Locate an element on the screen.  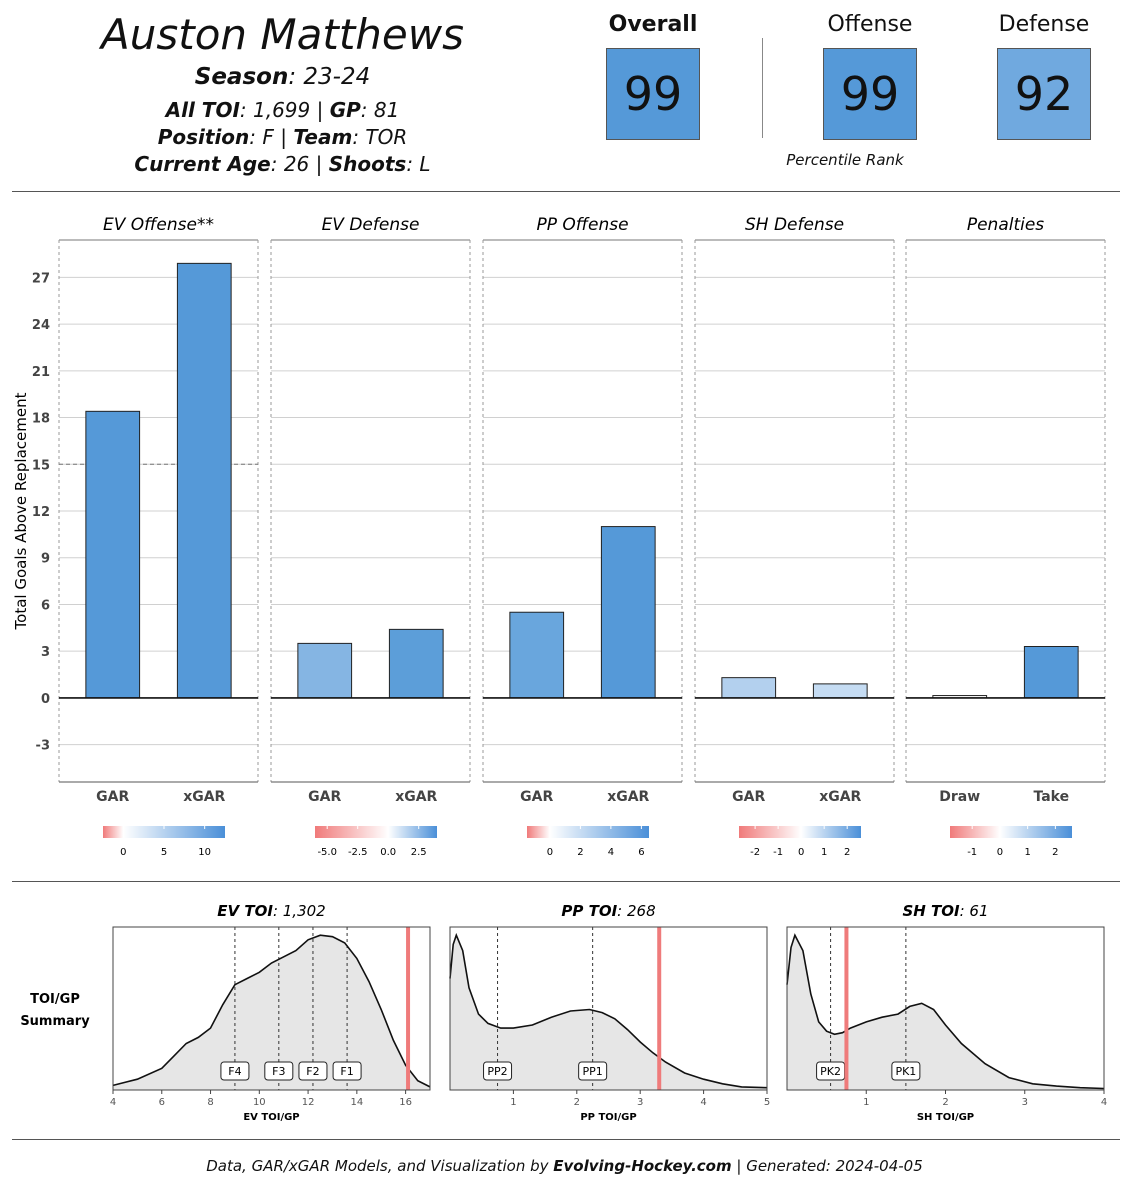
panel-title: EV Offense** is located at coordinates (158, 225).